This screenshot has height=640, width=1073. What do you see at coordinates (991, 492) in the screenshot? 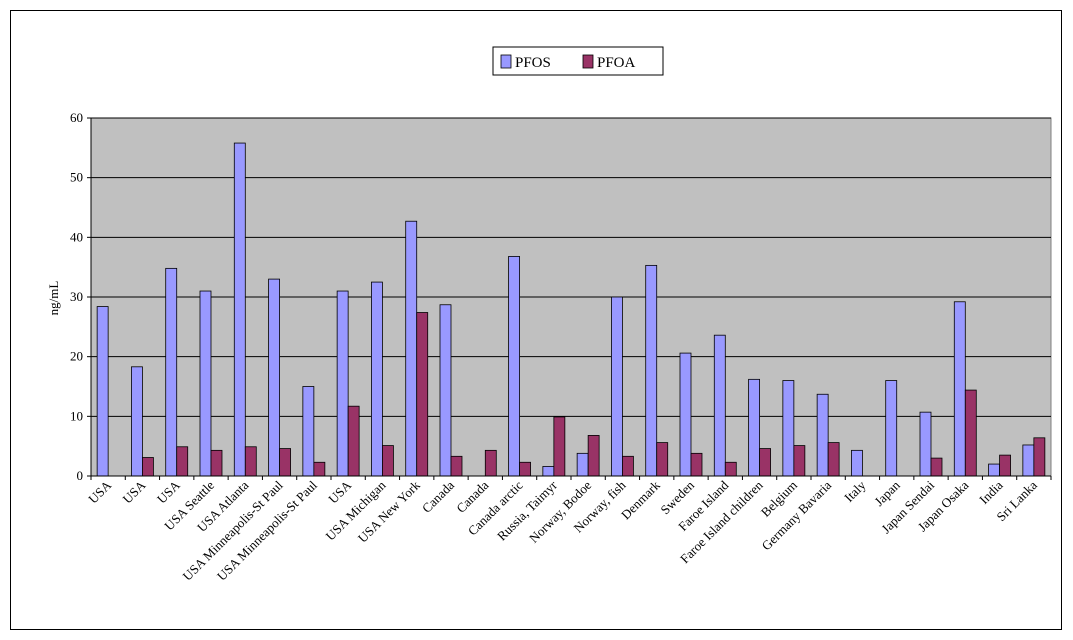
I see `x-tick-label: India` at bounding box center [991, 492].